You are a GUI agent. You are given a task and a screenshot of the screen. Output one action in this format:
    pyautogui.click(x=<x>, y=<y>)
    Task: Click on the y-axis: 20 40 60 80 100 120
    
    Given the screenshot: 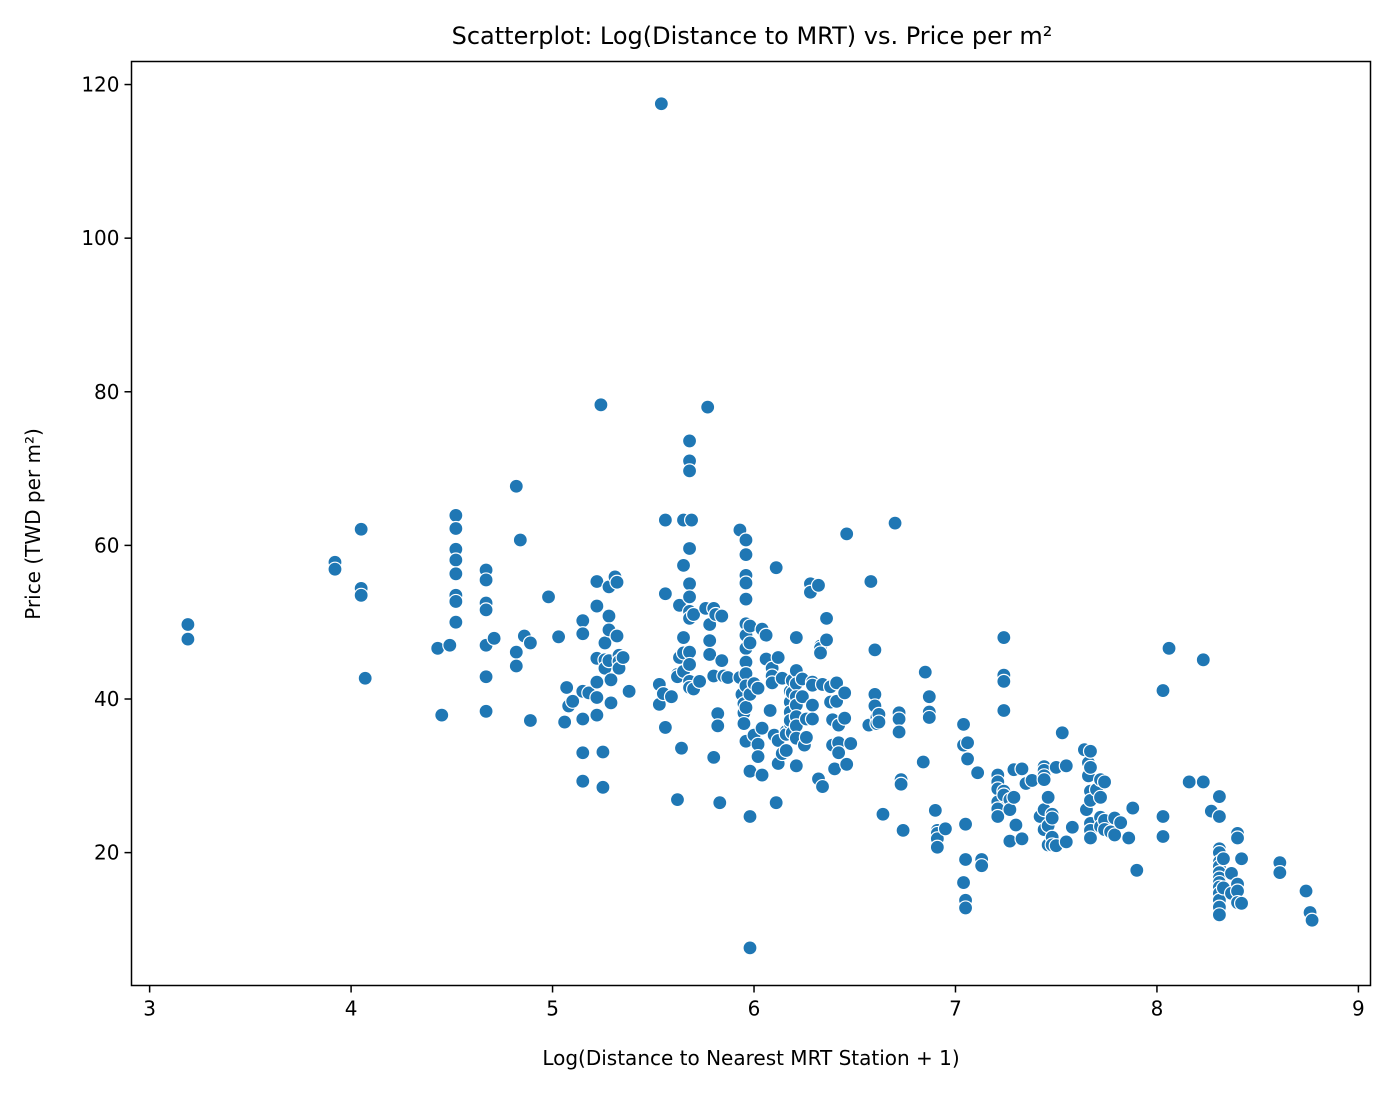 What is the action you would take?
    pyautogui.click(x=106, y=469)
    